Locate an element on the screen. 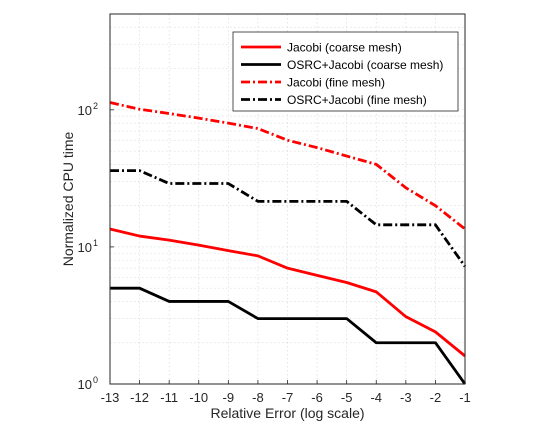 The height and width of the screenshot is (426, 538). legend-box is located at coordinates (345, 71).